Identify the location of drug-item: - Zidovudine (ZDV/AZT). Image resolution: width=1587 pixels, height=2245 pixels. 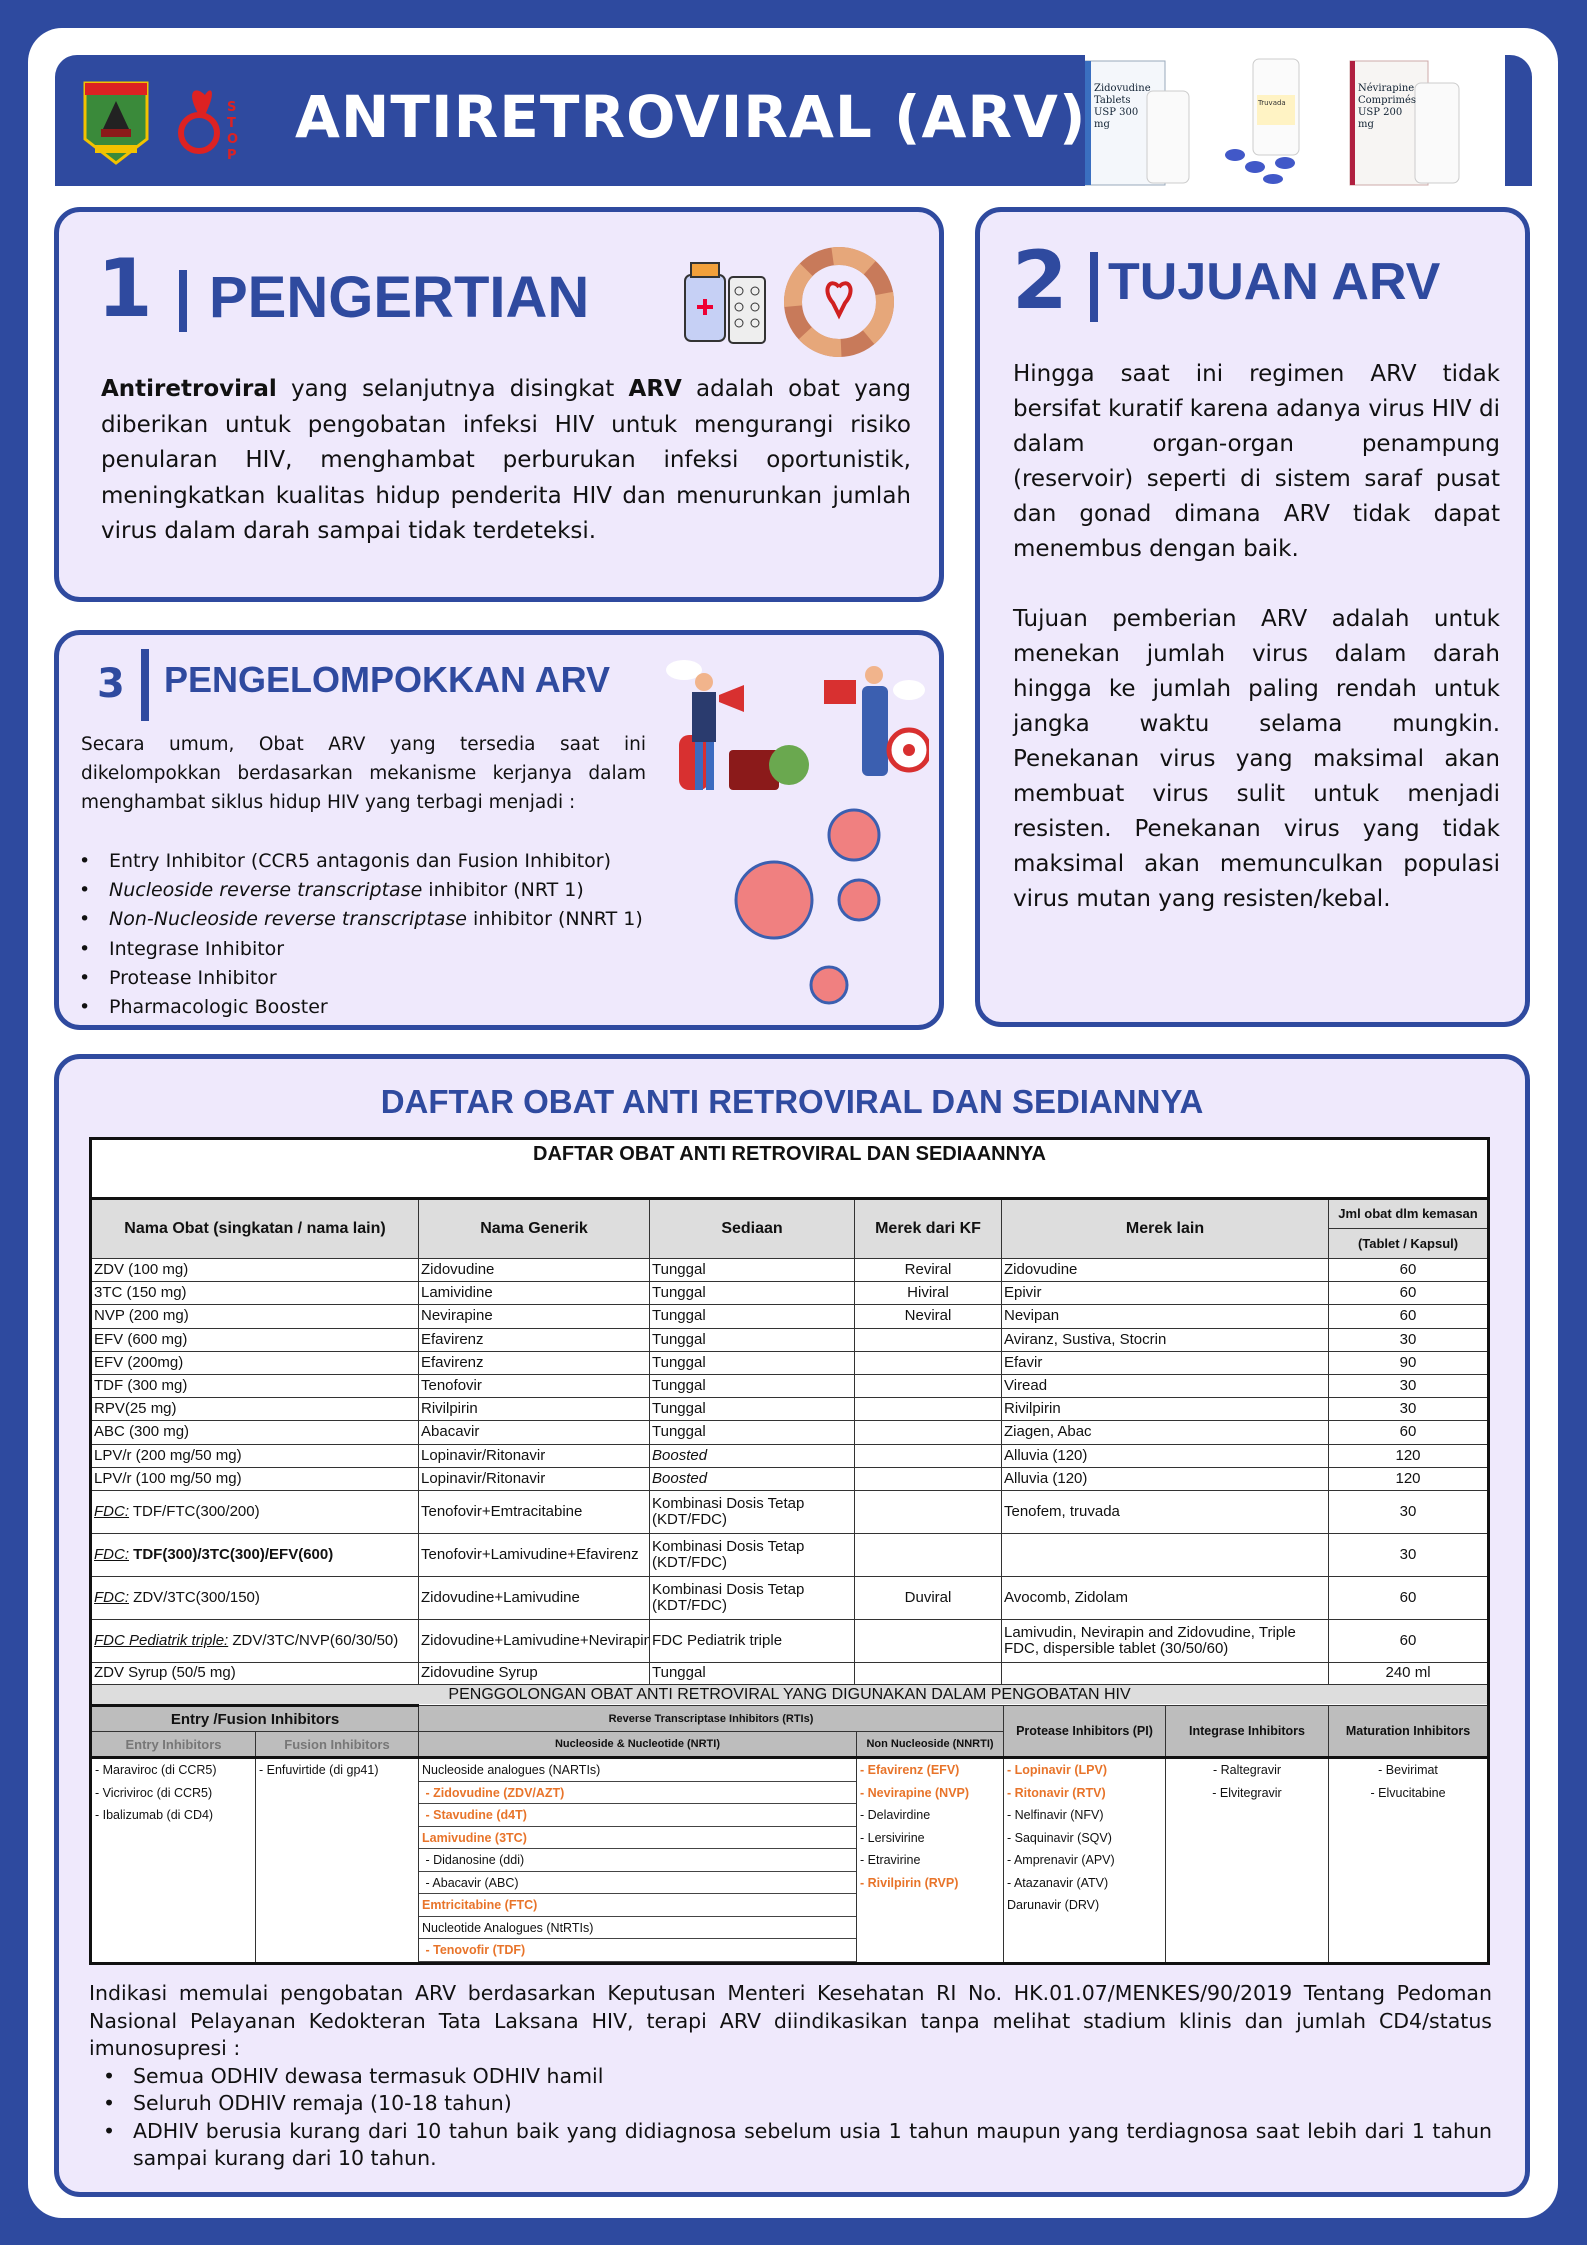
(637, 1793).